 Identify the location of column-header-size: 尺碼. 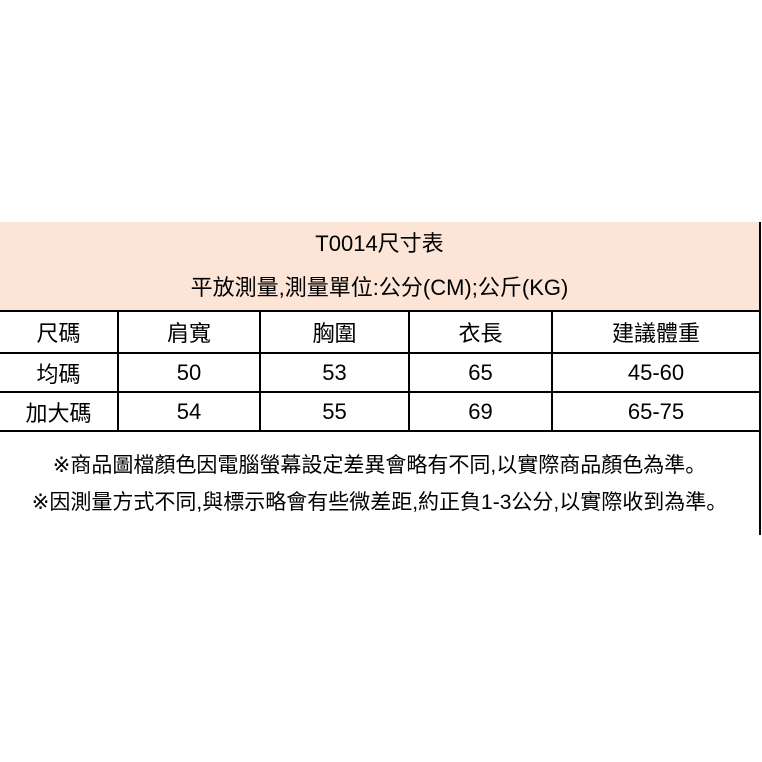
(59, 332).